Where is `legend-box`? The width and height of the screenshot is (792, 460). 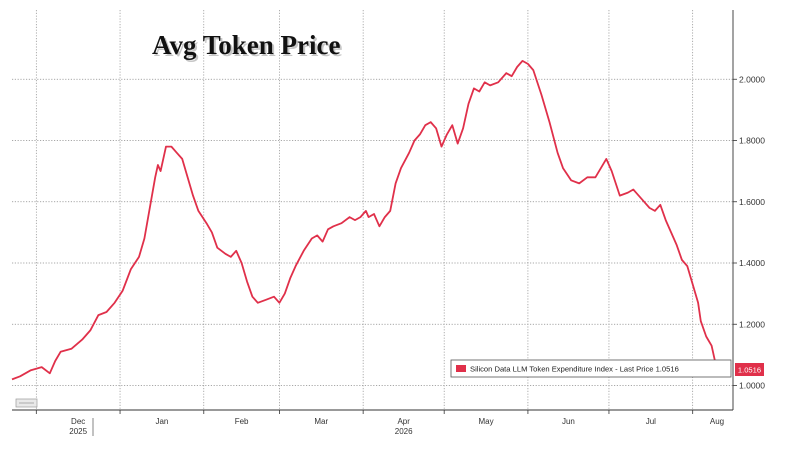
legend-box is located at coordinates (591, 368).